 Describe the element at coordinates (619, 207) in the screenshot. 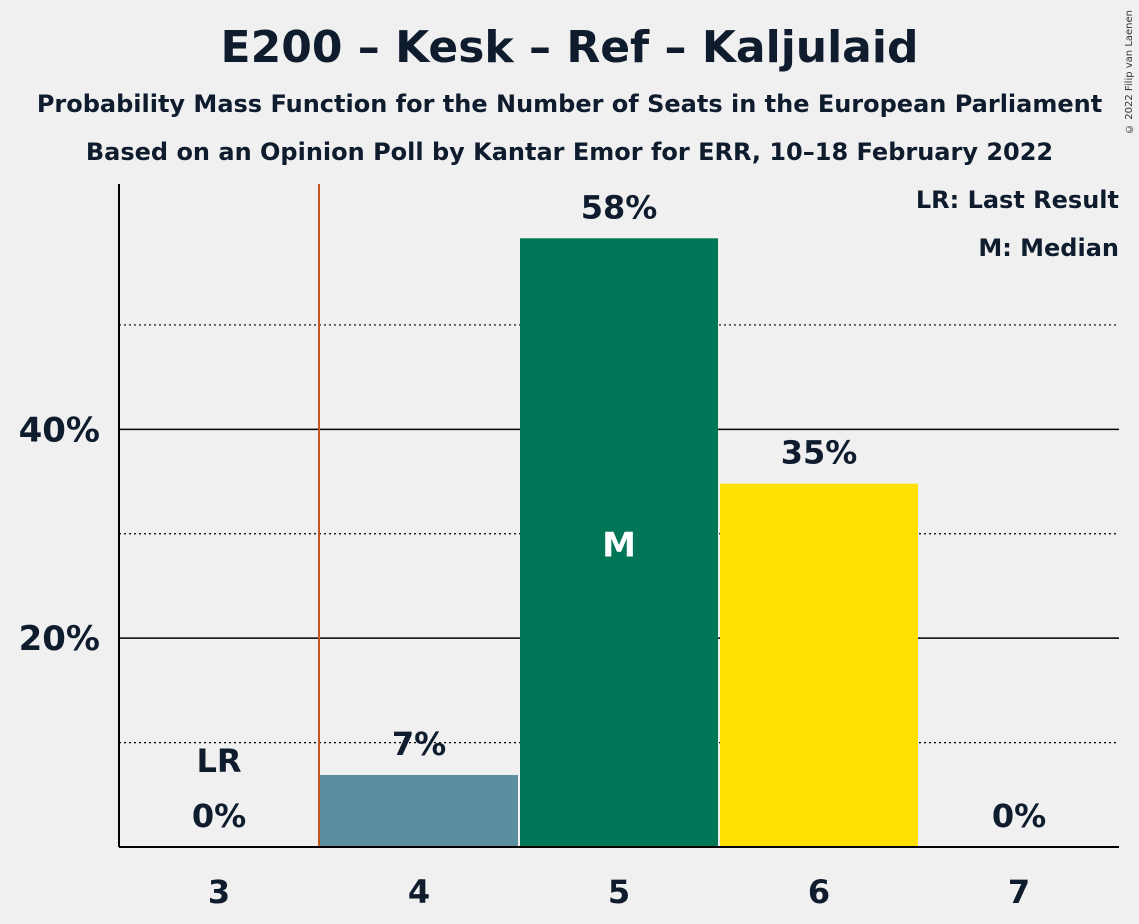

I see `value-label: 58%` at that location.